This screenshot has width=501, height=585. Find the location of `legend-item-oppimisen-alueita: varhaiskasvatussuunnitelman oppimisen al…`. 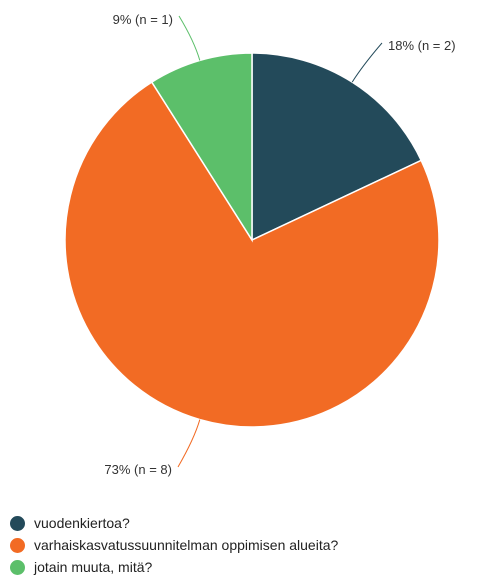

legend-item-oppimisen-alueita: varhaiskasvatussuunnitelman oppimisen al… is located at coordinates (252, 545).